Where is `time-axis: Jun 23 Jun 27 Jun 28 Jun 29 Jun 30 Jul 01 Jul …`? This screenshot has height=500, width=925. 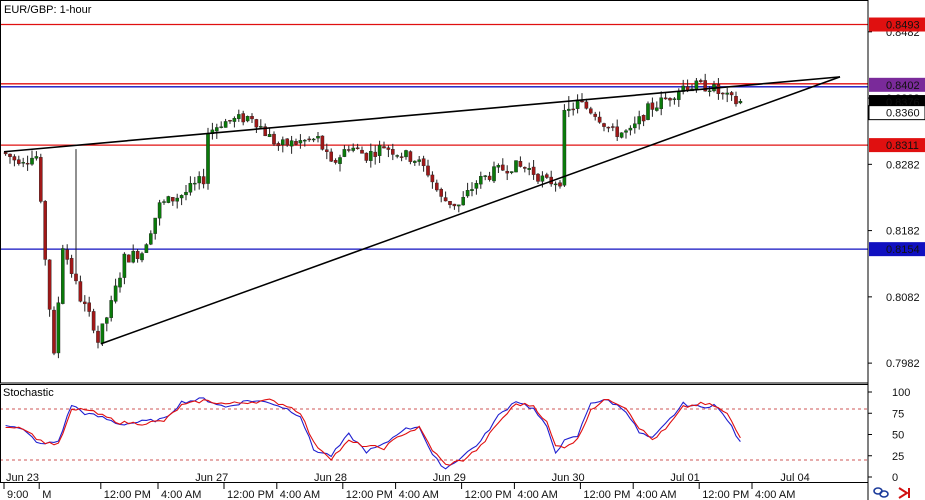
time-axis: Jun 23 Jun 27 Jun 28 Jun 29 Jun 30 Jul 01 Jul … is located at coordinates (406, 486).